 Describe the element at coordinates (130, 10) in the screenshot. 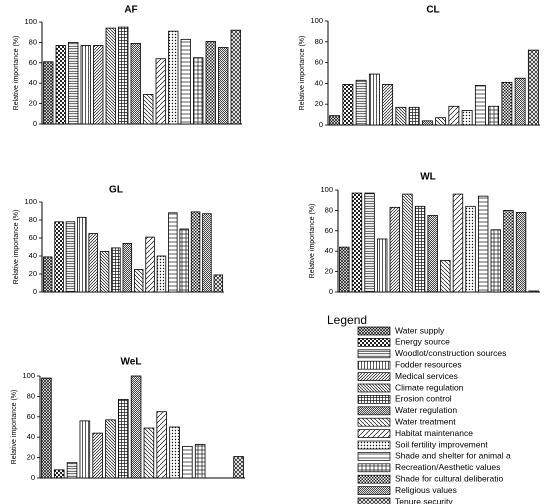

I see `chart-title: AF` at that location.